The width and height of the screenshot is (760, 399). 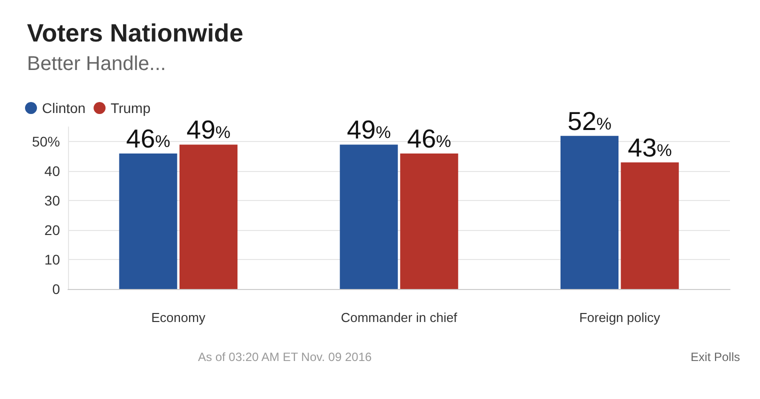 What do you see at coordinates (715, 357) in the screenshot?
I see `text: Exit Polls` at bounding box center [715, 357].